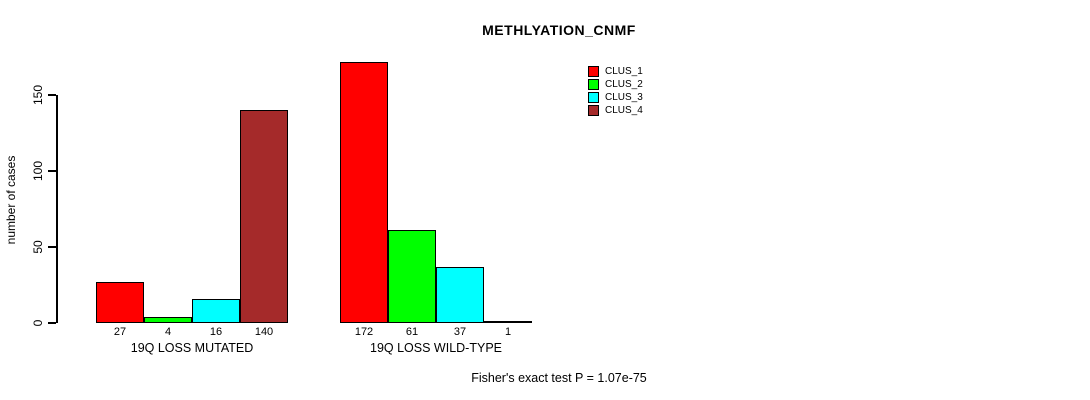 The image size is (1090, 400). I want to click on legend-row-clus_1: CLUS_1, so click(615, 71).